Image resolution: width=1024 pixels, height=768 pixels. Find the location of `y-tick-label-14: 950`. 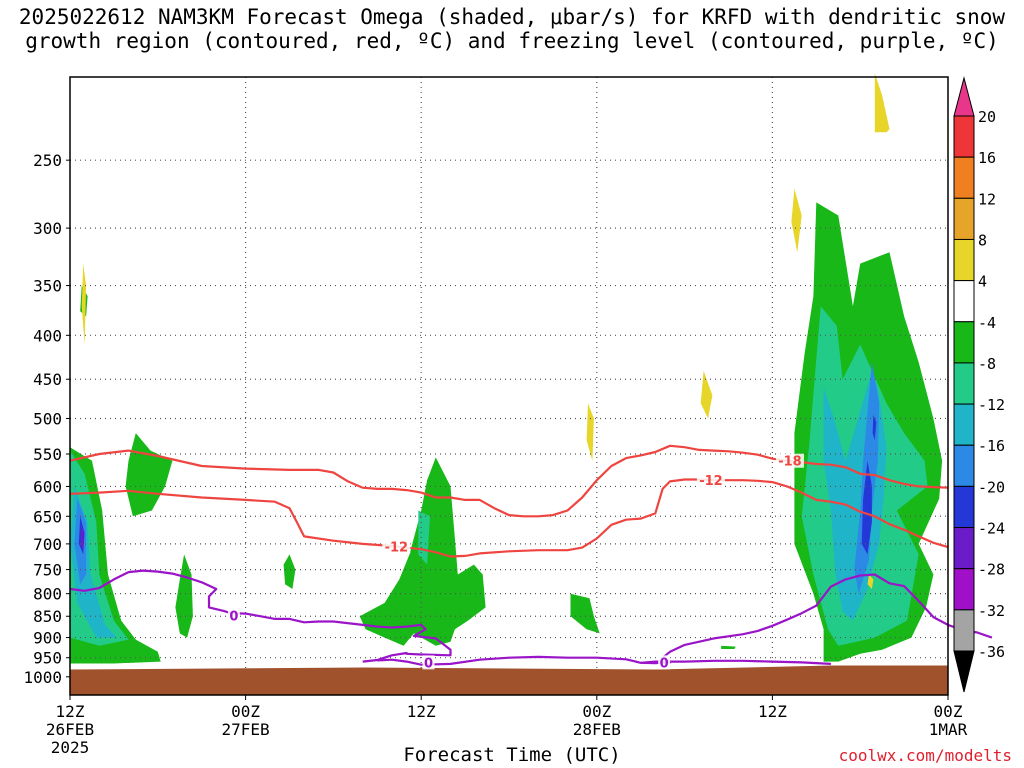

y-tick-label-14: 950 is located at coordinates (47, 658).